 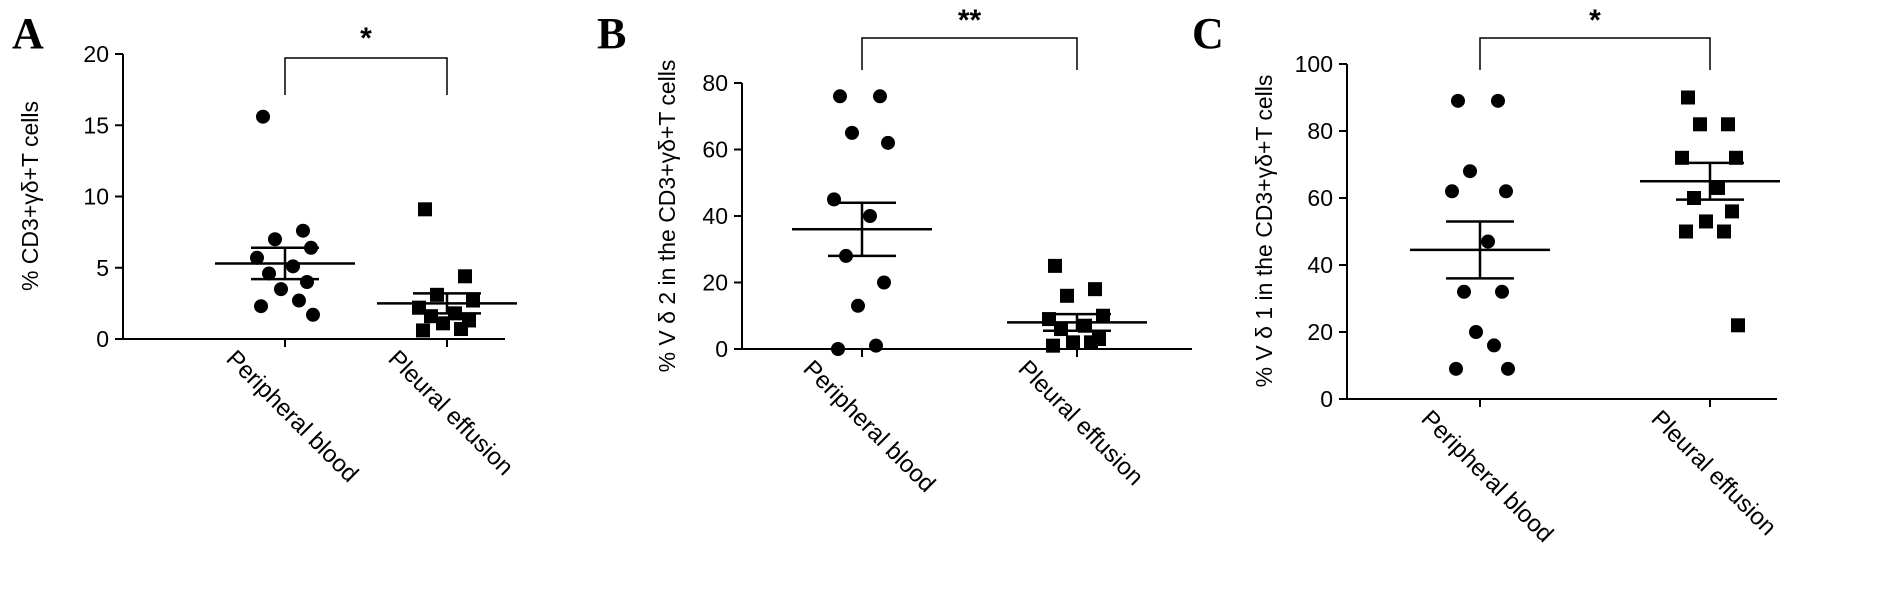 I want to click on panel-c-y-tick-label: 20, so click(x=1320, y=332).